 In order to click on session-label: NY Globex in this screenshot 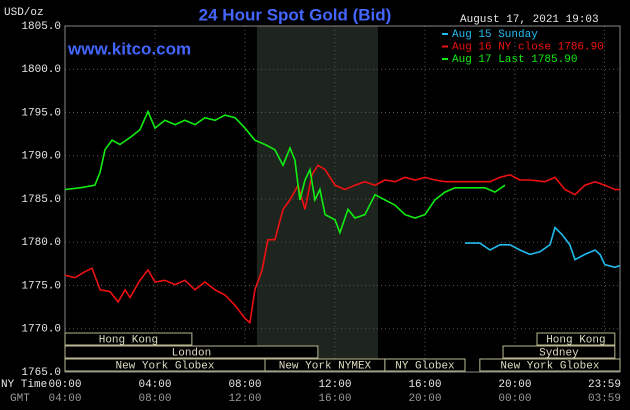, I will do `click(425, 366)`.